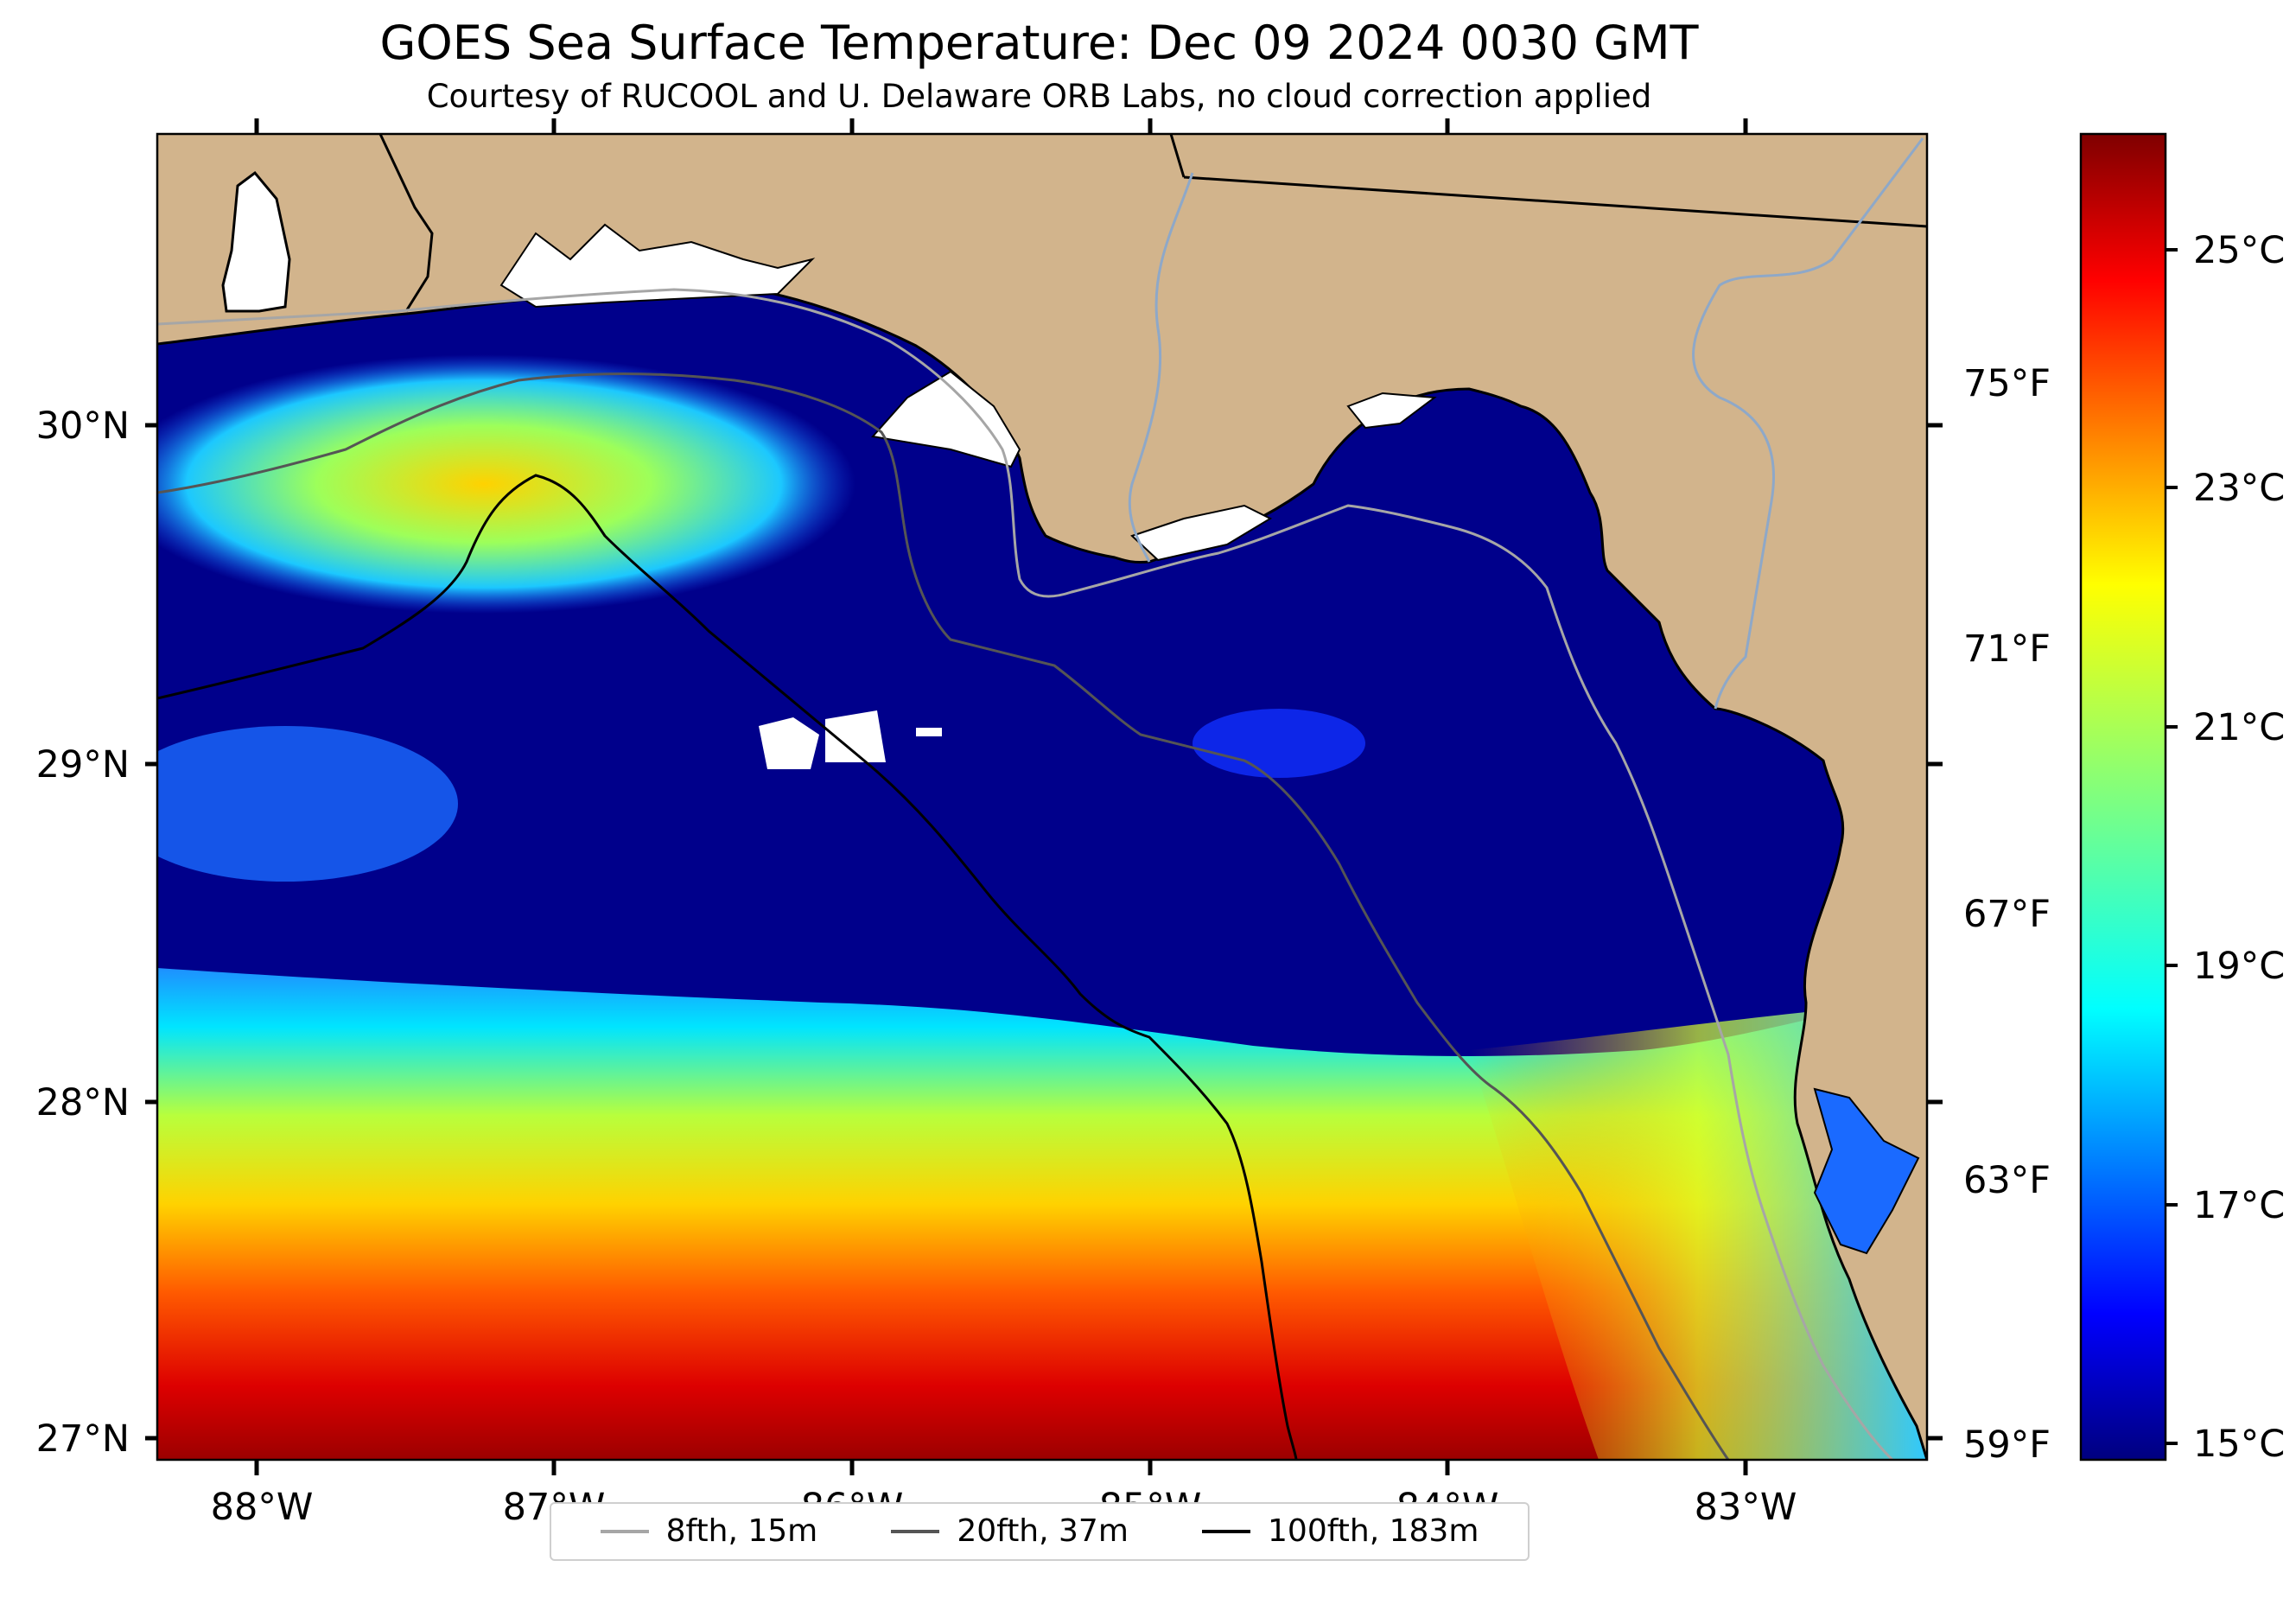  I want to click on colorbar-label: 21°C, so click(2239, 727).